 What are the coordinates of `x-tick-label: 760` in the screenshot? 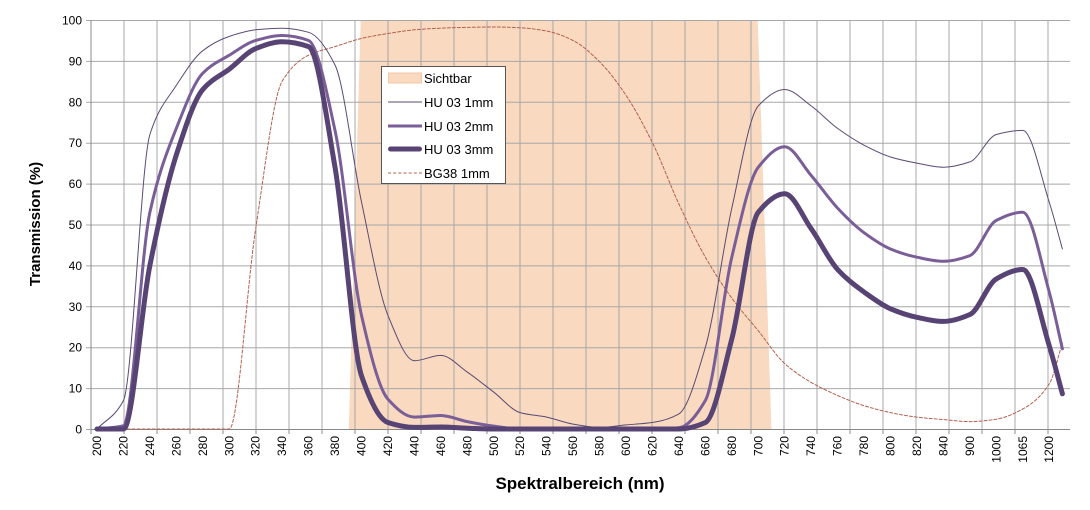 It's located at (838, 446).